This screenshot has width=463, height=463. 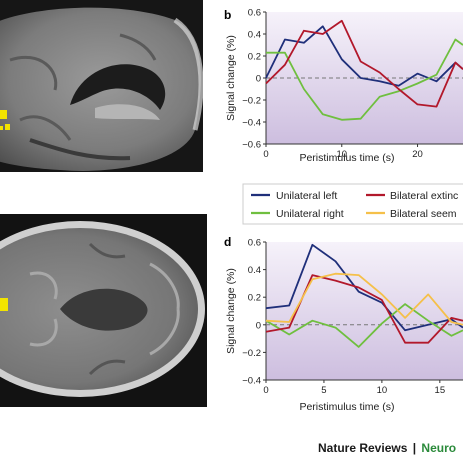 I want to click on x-axis-label-d: Peristimulus time (s), so click(x=346, y=407).